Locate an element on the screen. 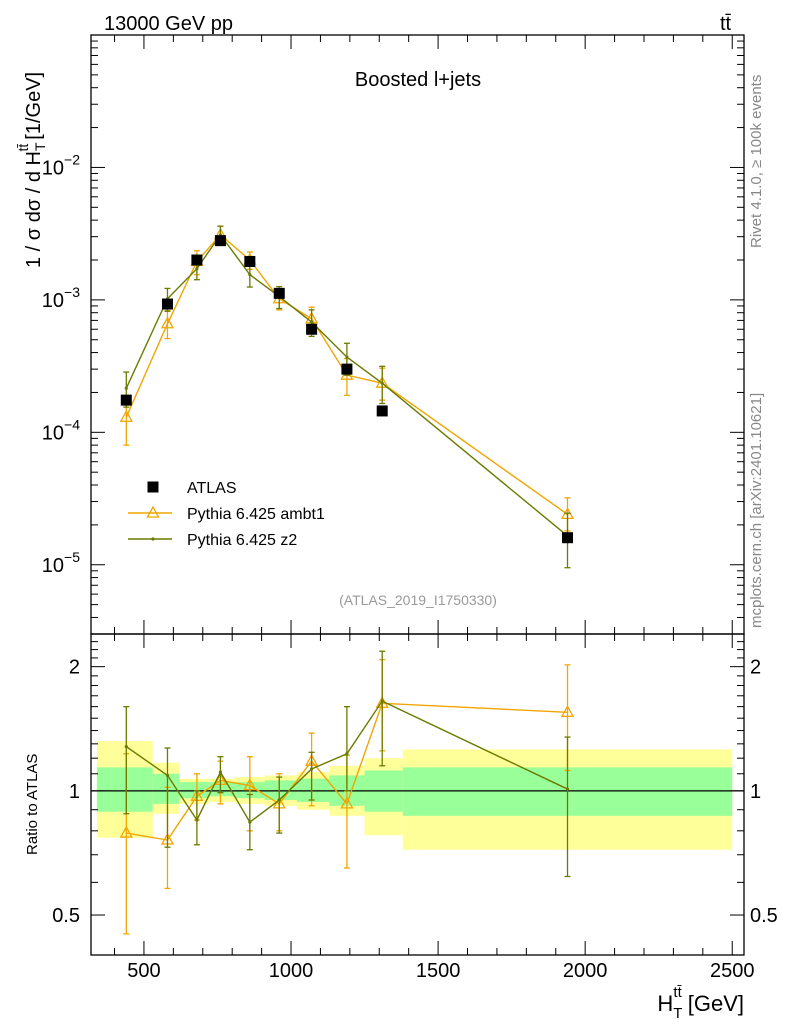  ratio-tick-label-right: 1 is located at coordinates (755, 792).